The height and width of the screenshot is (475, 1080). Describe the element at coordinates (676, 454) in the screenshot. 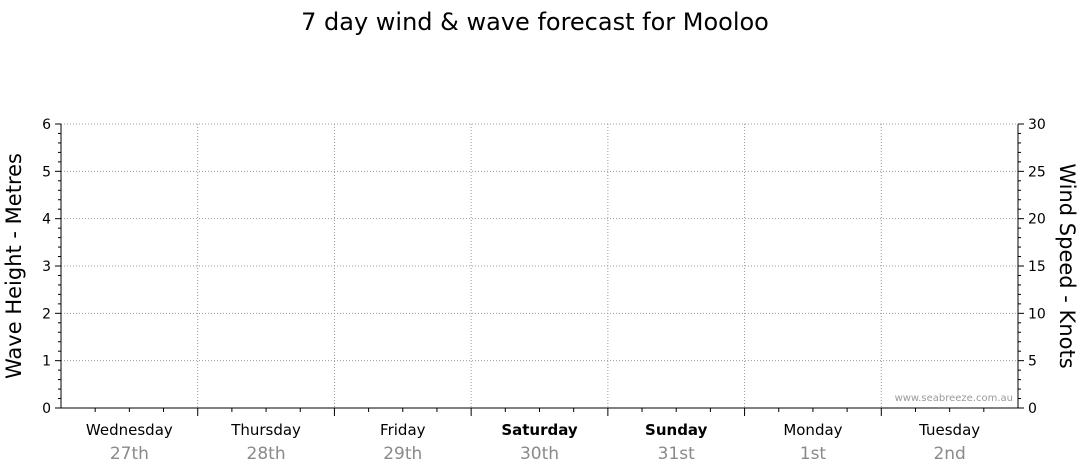

I see `day-date-label: 31st` at that location.